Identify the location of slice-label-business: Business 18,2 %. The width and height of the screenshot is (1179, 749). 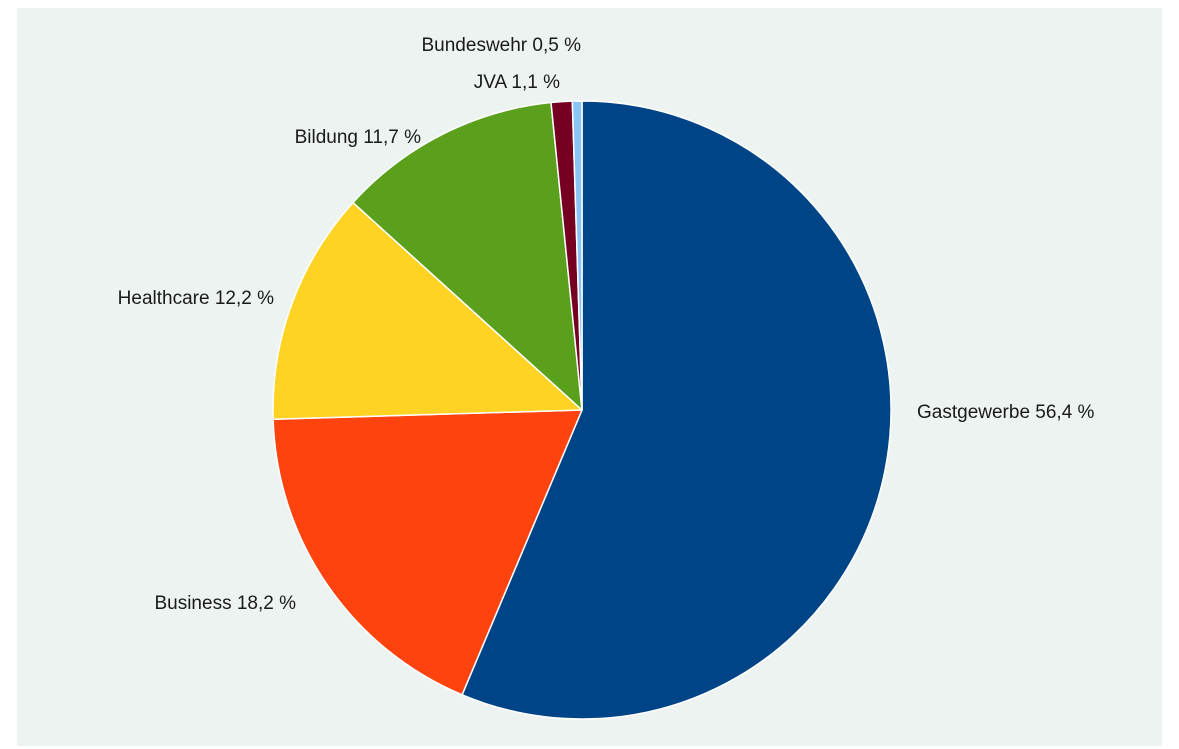
(225, 603).